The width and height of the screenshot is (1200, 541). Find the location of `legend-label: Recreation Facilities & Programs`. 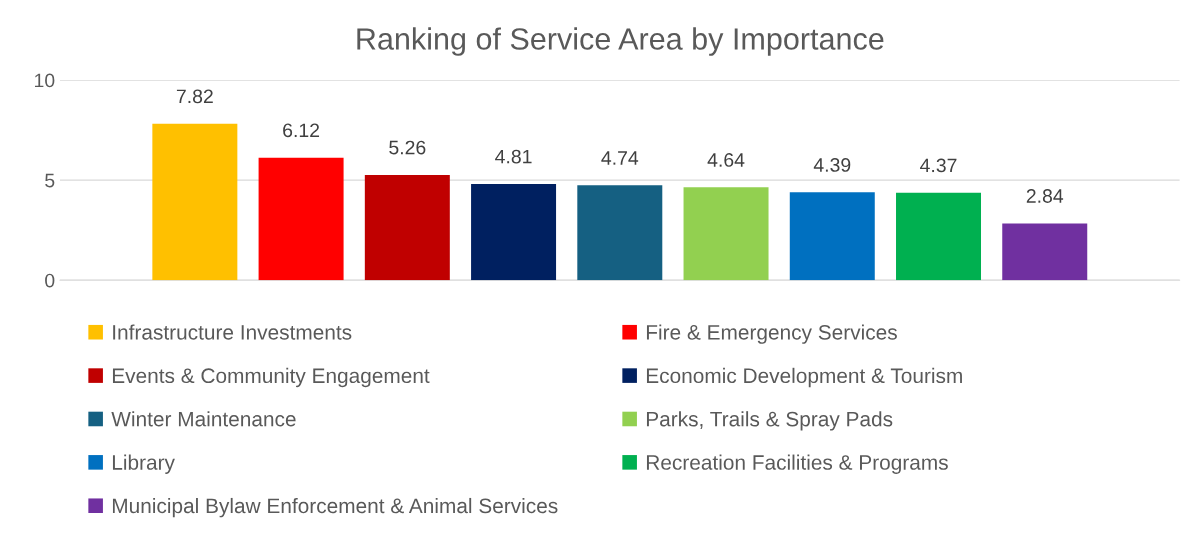

legend-label: Recreation Facilities & Programs is located at coordinates (797, 464).